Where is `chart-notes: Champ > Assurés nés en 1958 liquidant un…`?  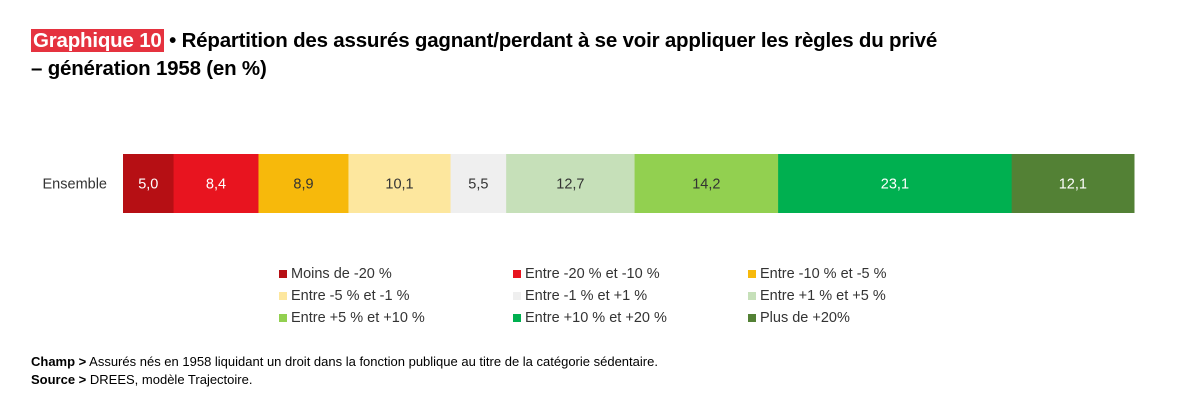 chart-notes: Champ > Assurés nés en 1958 liquidant un… is located at coordinates (344, 371).